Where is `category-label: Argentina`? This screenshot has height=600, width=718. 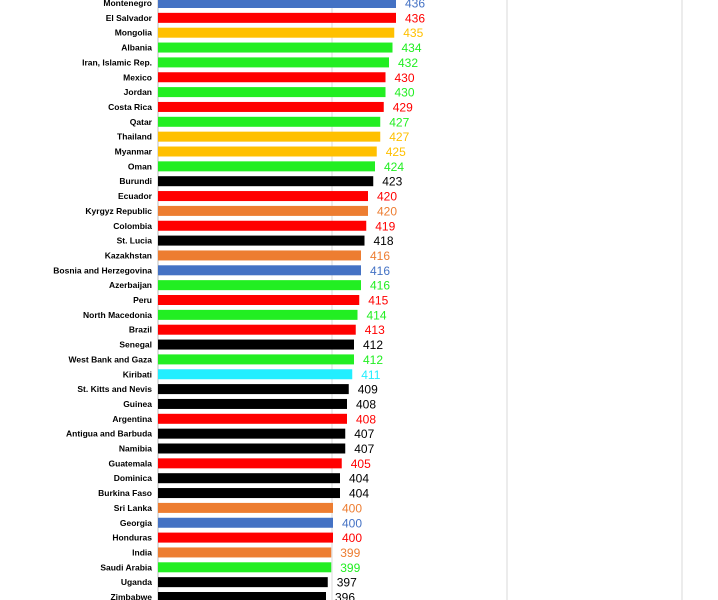 category-label: Argentina is located at coordinates (132, 419).